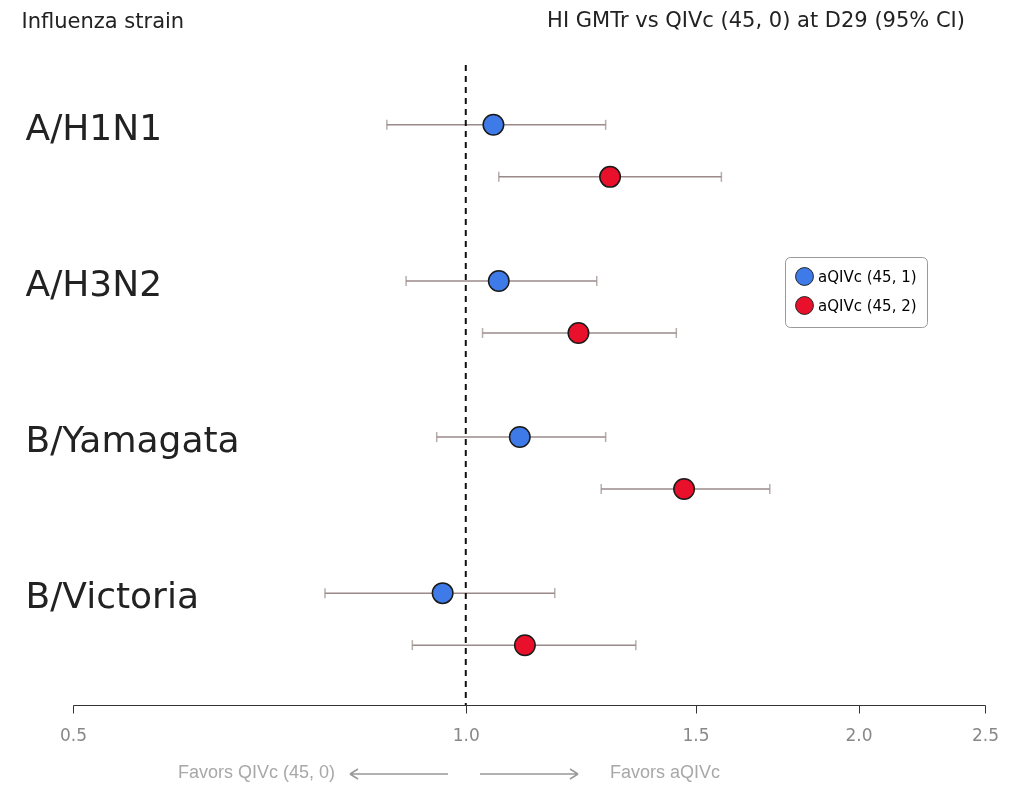 The height and width of the screenshot is (793, 1030). Describe the element at coordinates (112, 596) in the screenshot. I see `y-tick-label: B/Victoria` at that location.